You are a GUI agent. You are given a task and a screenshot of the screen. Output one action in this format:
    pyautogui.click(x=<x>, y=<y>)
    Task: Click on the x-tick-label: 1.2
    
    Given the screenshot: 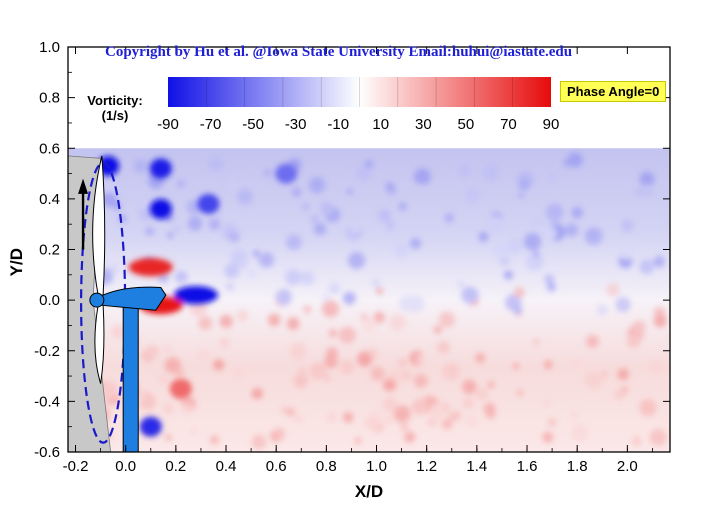 What is the action you would take?
    pyautogui.click(x=426, y=466)
    